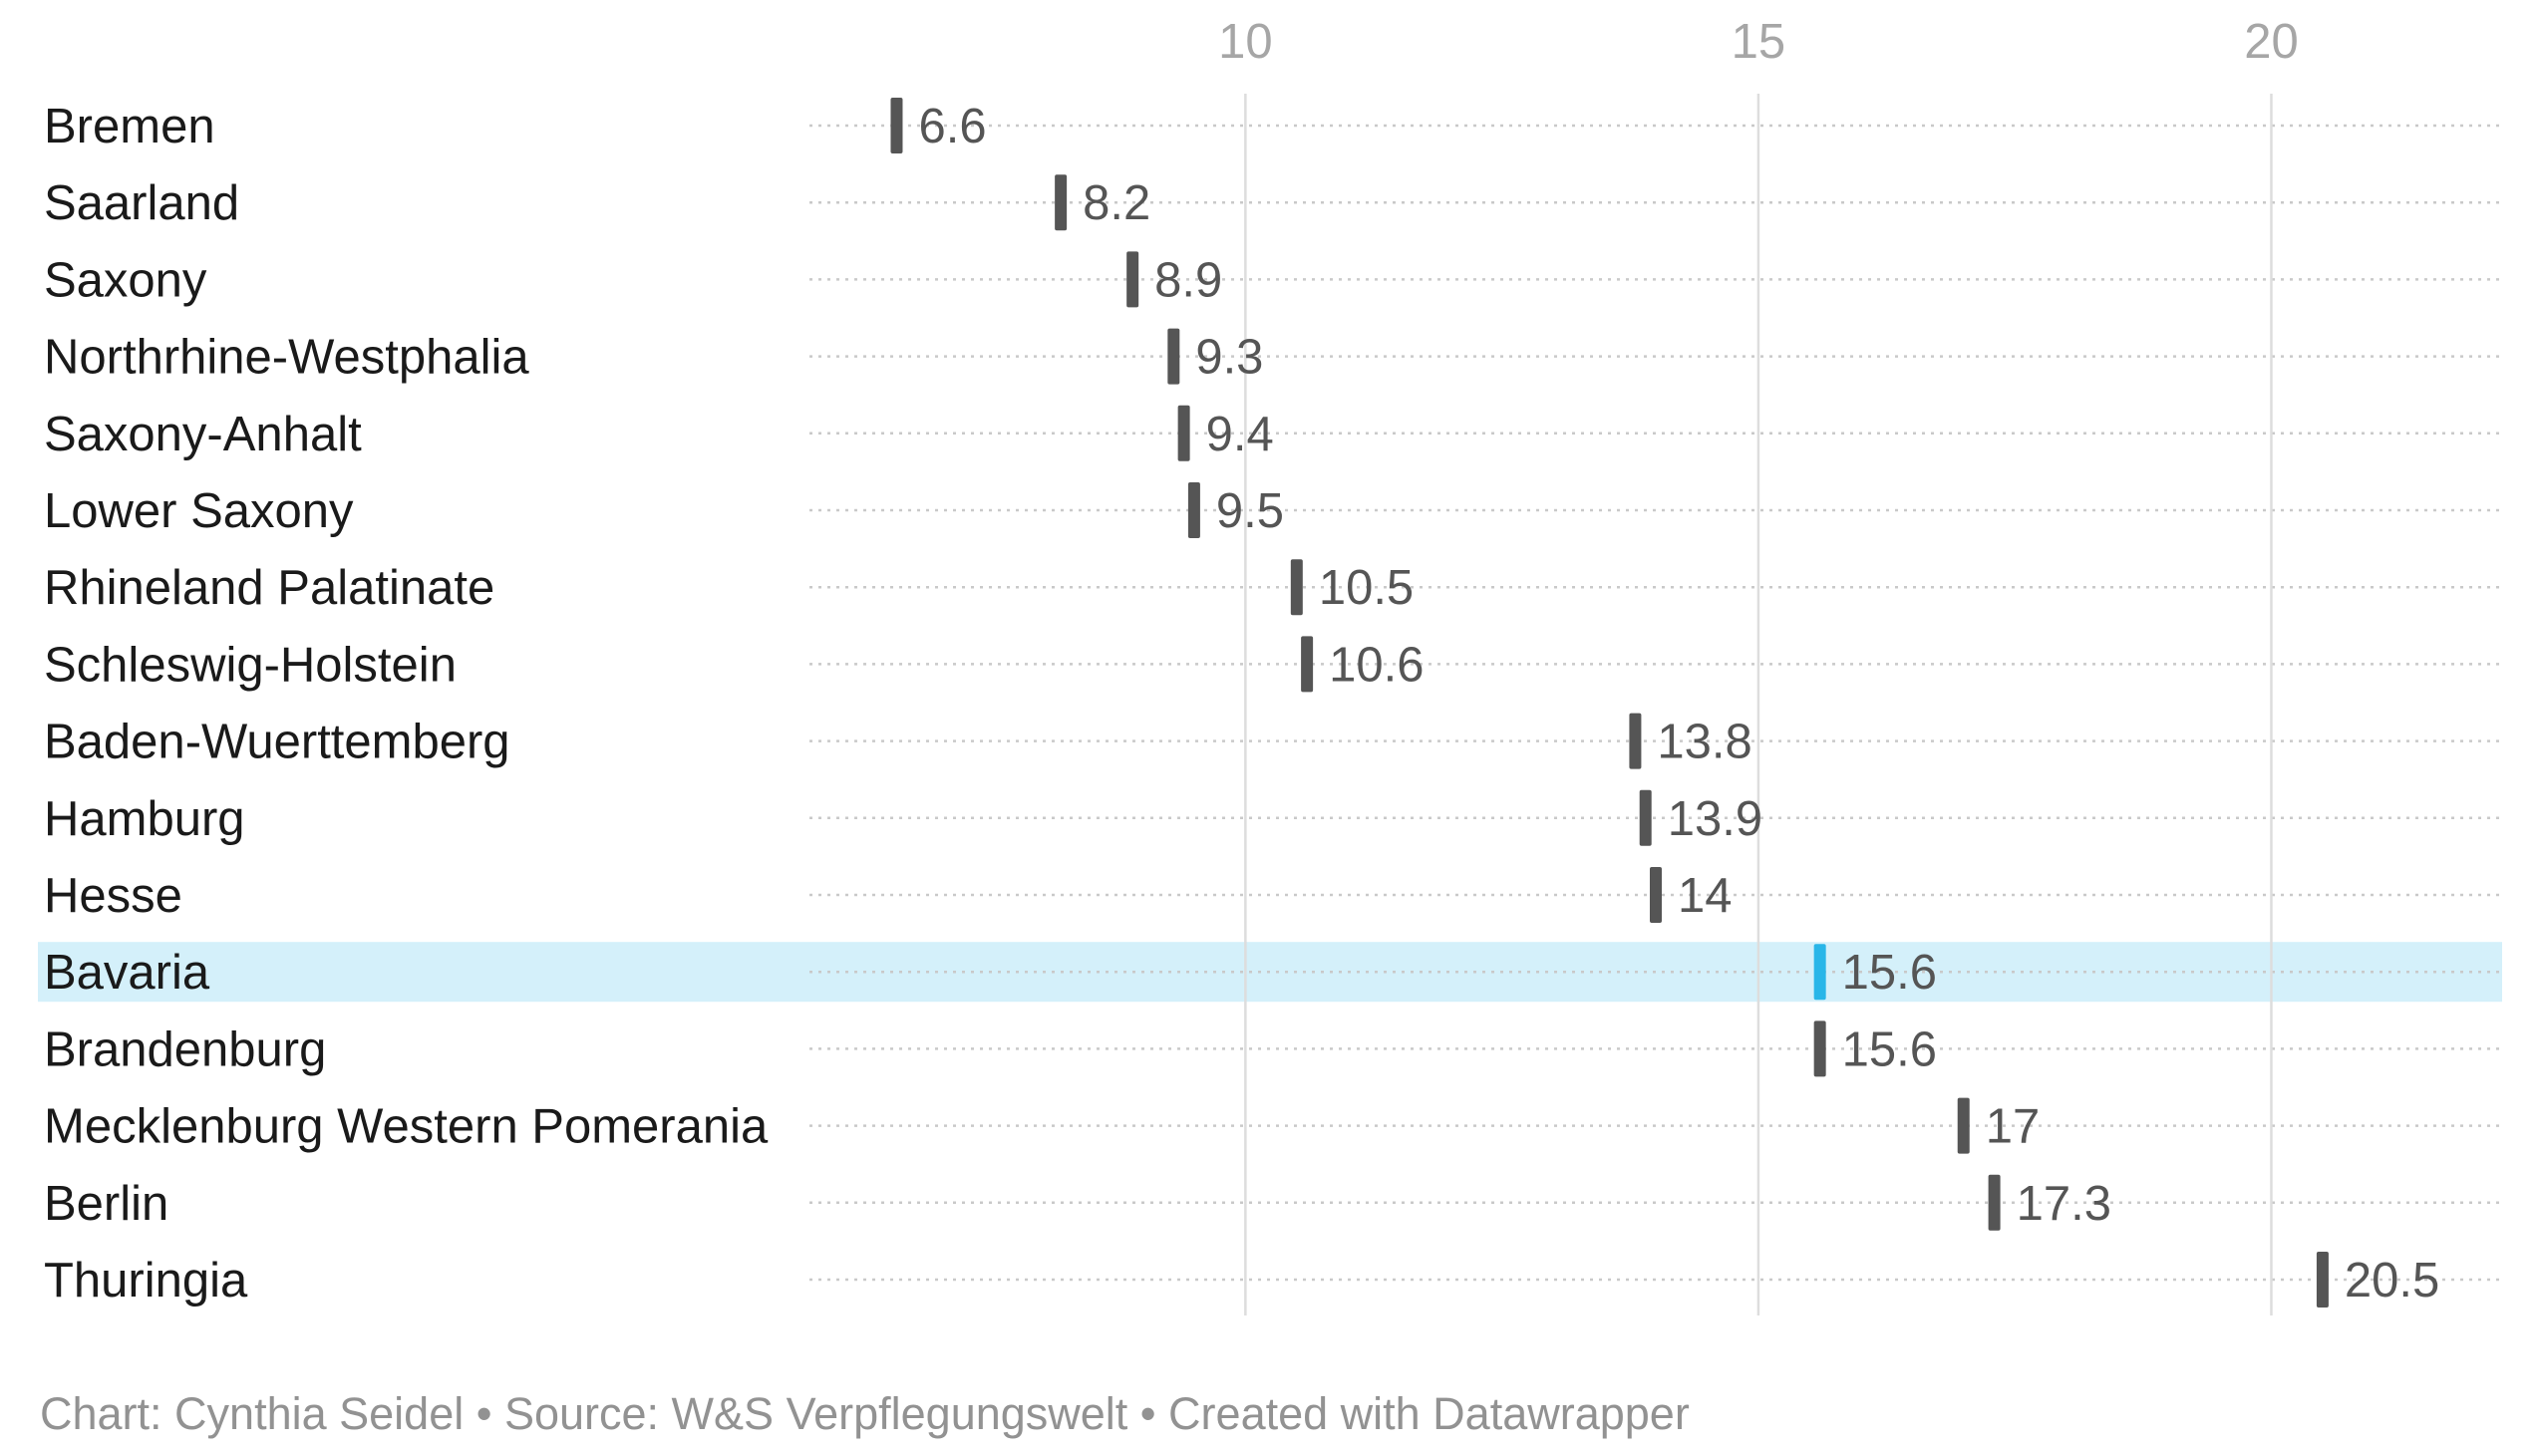 The image size is (2541, 1456). What do you see at coordinates (1715, 819) in the screenshot?
I see `value-label: 13.9` at bounding box center [1715, 819].